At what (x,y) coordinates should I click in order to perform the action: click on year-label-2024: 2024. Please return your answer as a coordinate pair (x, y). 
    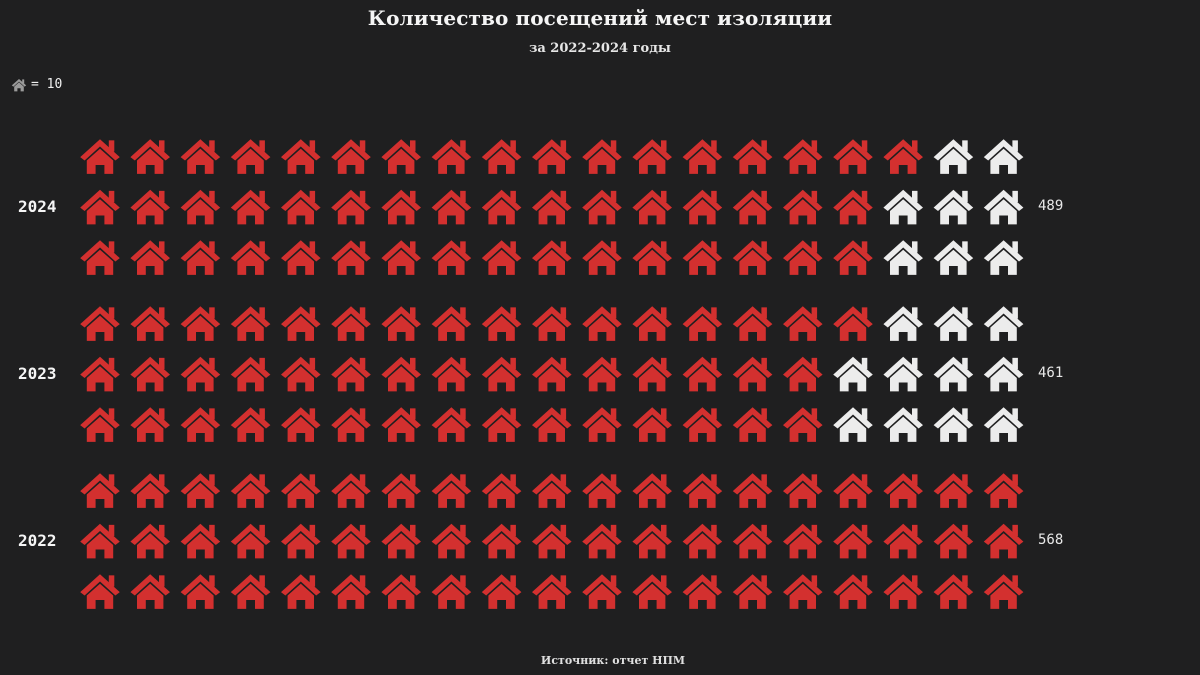
    Looking at the image, I should click on (37, 206).